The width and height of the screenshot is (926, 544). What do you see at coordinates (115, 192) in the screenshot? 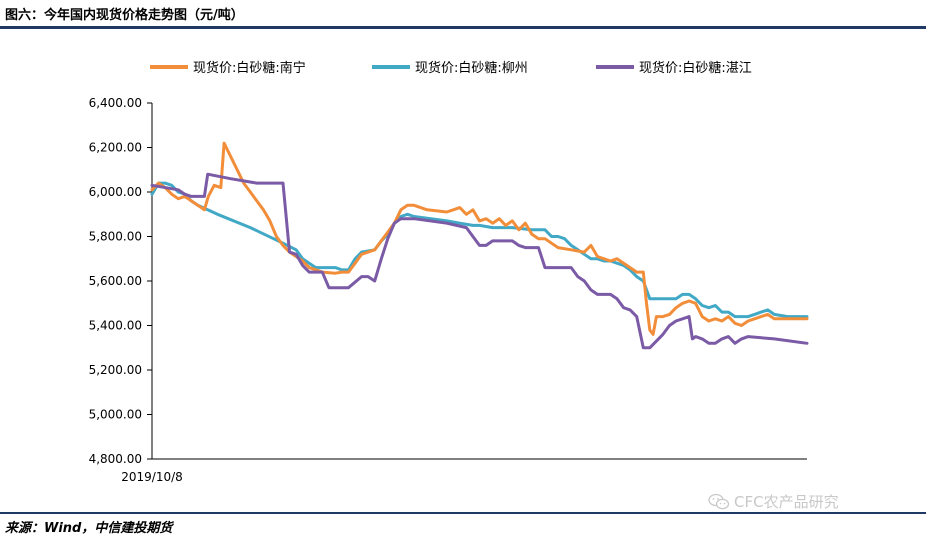
I see `y-tick-label: 6,000.00` at bounding box center [115, 192].